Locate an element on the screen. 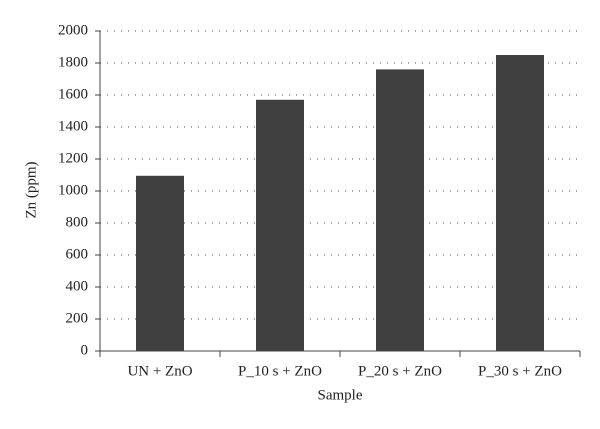 This screenshot has width=600, height=429. y-tick-label: 1000 is located at coordinates (73, 190).